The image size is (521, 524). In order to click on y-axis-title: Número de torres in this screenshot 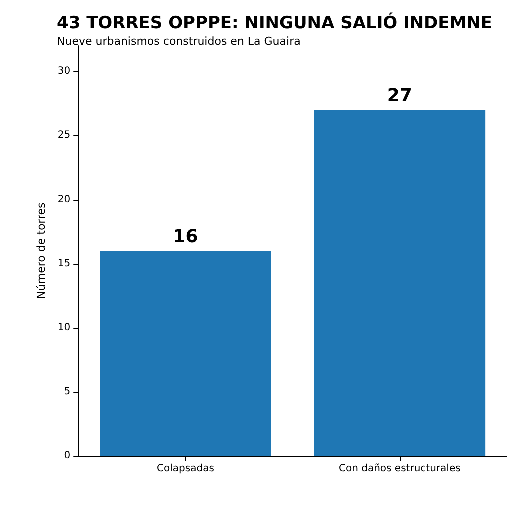, I will do `click(41, 251)`.